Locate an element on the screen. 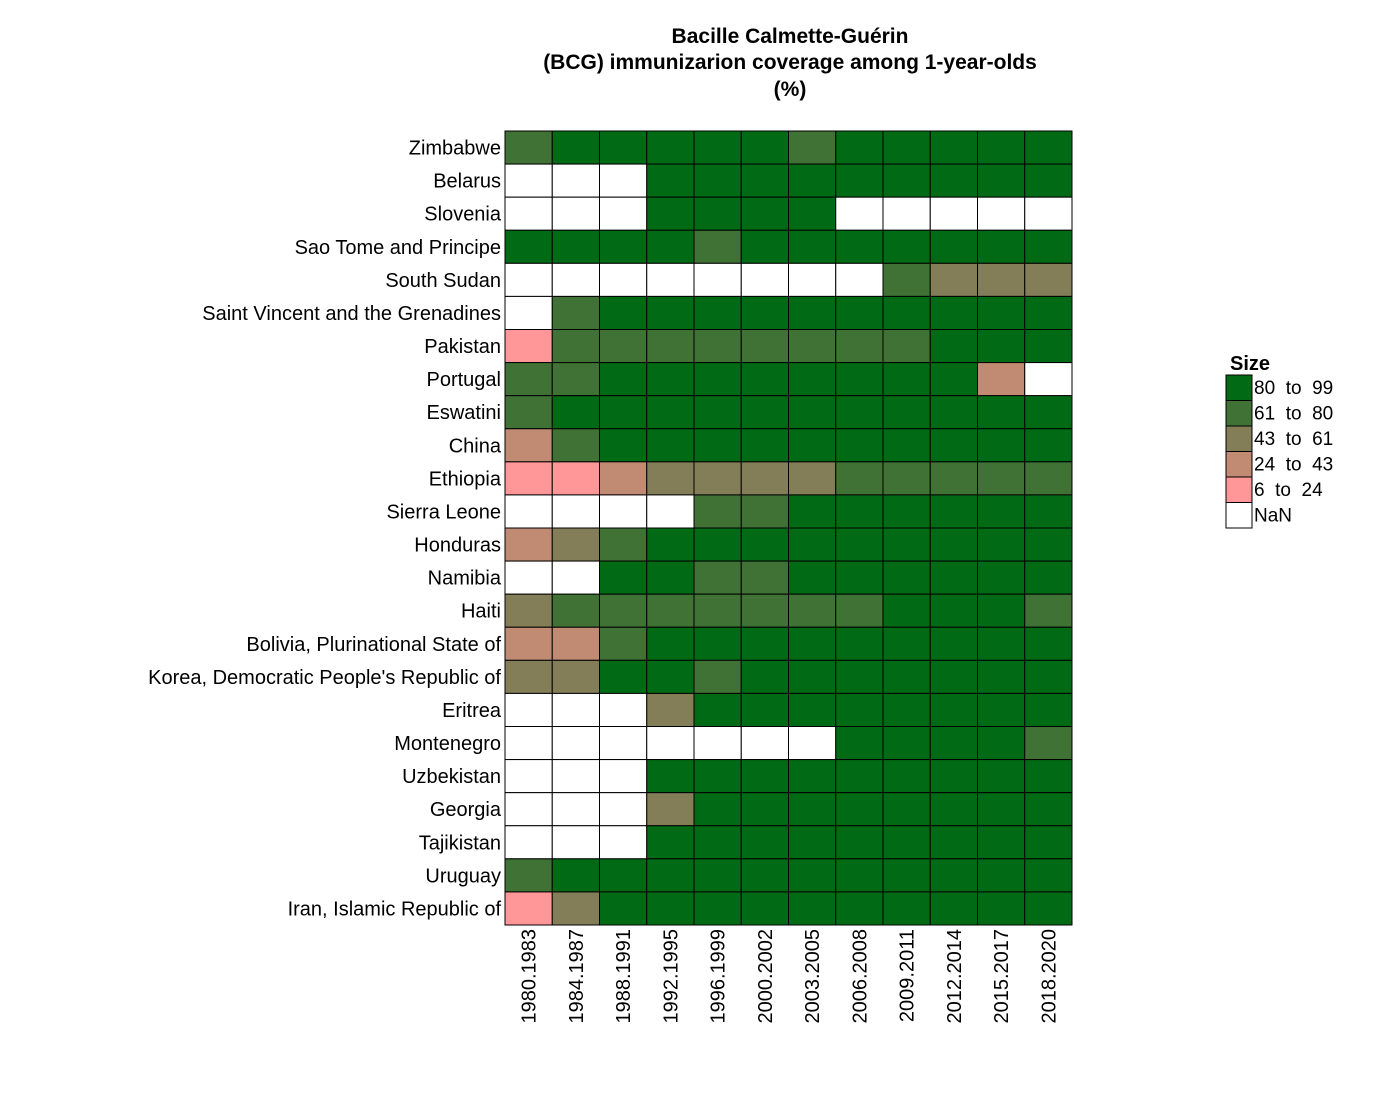  y-tick-label: Uruguay is located at coordinates (463, 876).